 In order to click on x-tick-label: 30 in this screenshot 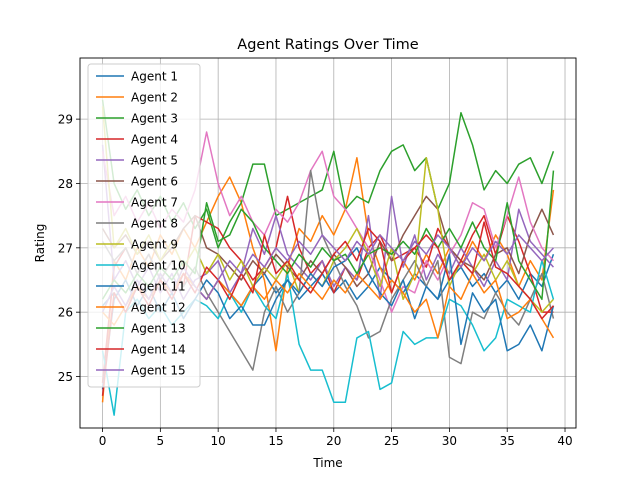, I will do `click(449, 441)`.